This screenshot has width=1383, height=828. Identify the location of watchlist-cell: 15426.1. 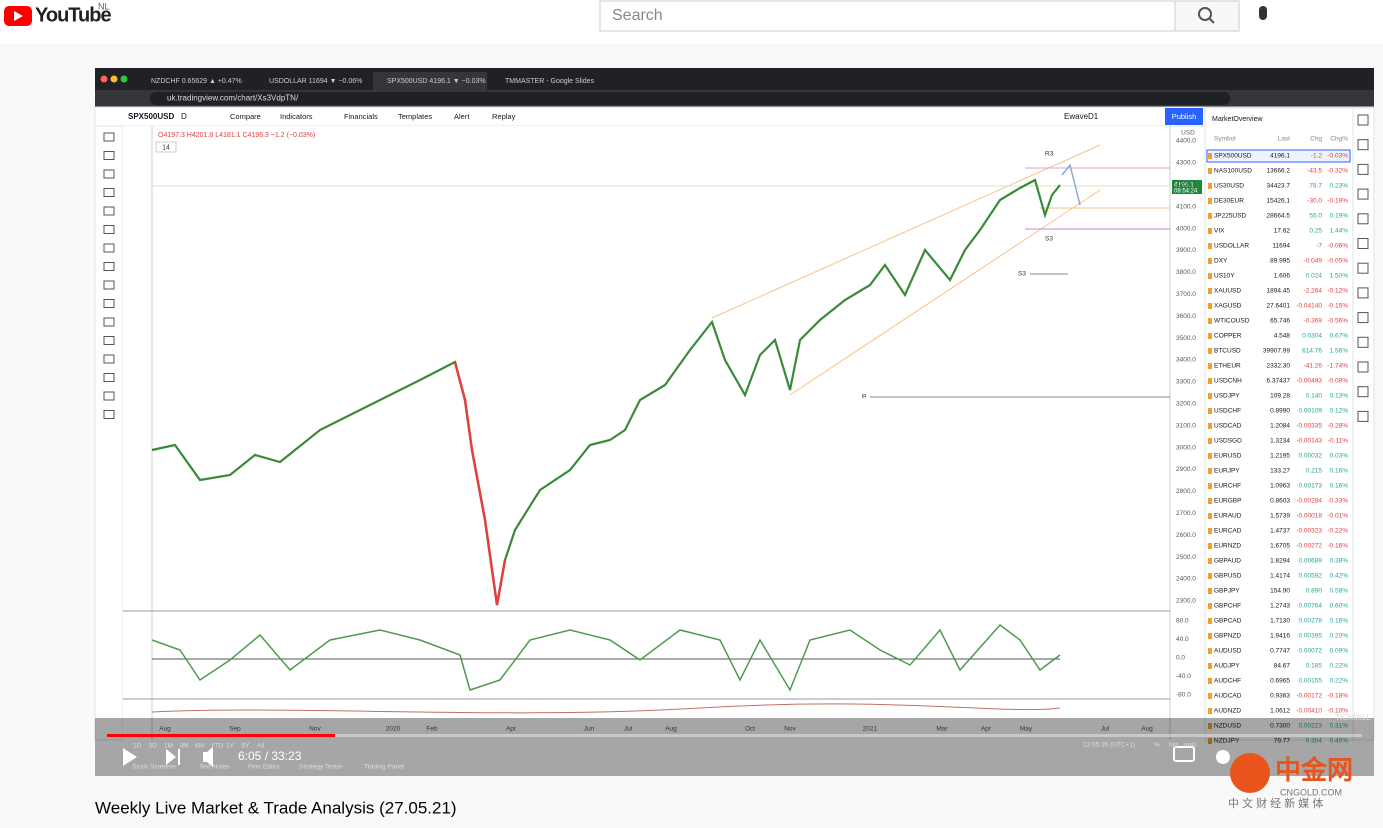
(1279, 201).